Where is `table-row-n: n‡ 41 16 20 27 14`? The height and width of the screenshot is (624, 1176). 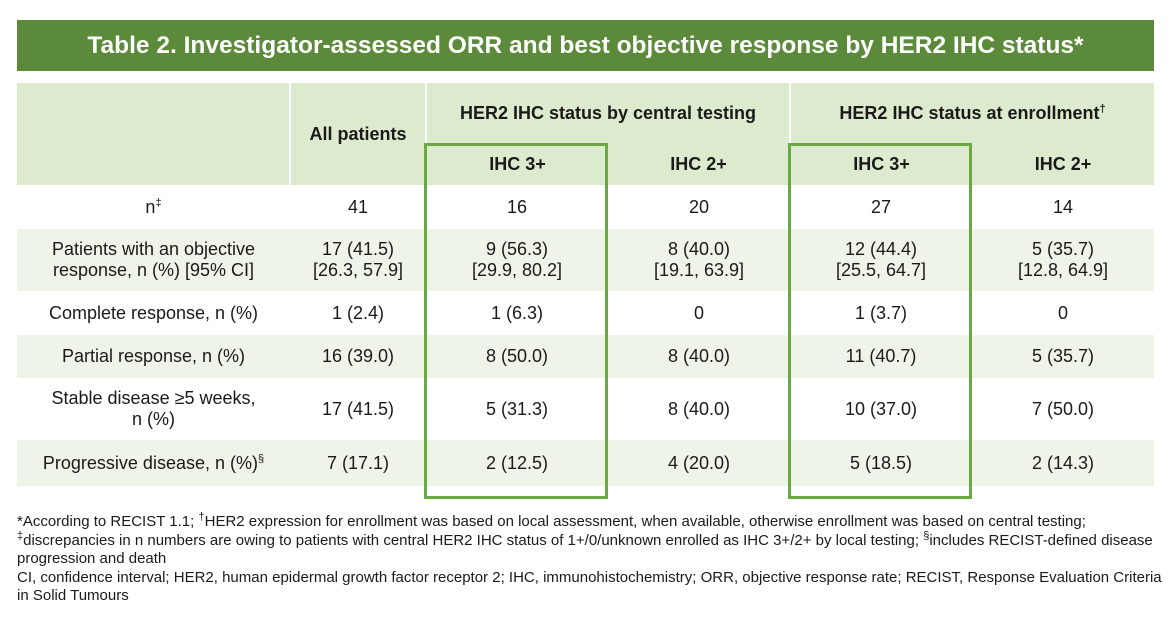 table-row-n: n‡ 41 16 20 27 14 is located at coordinates (586, 207).